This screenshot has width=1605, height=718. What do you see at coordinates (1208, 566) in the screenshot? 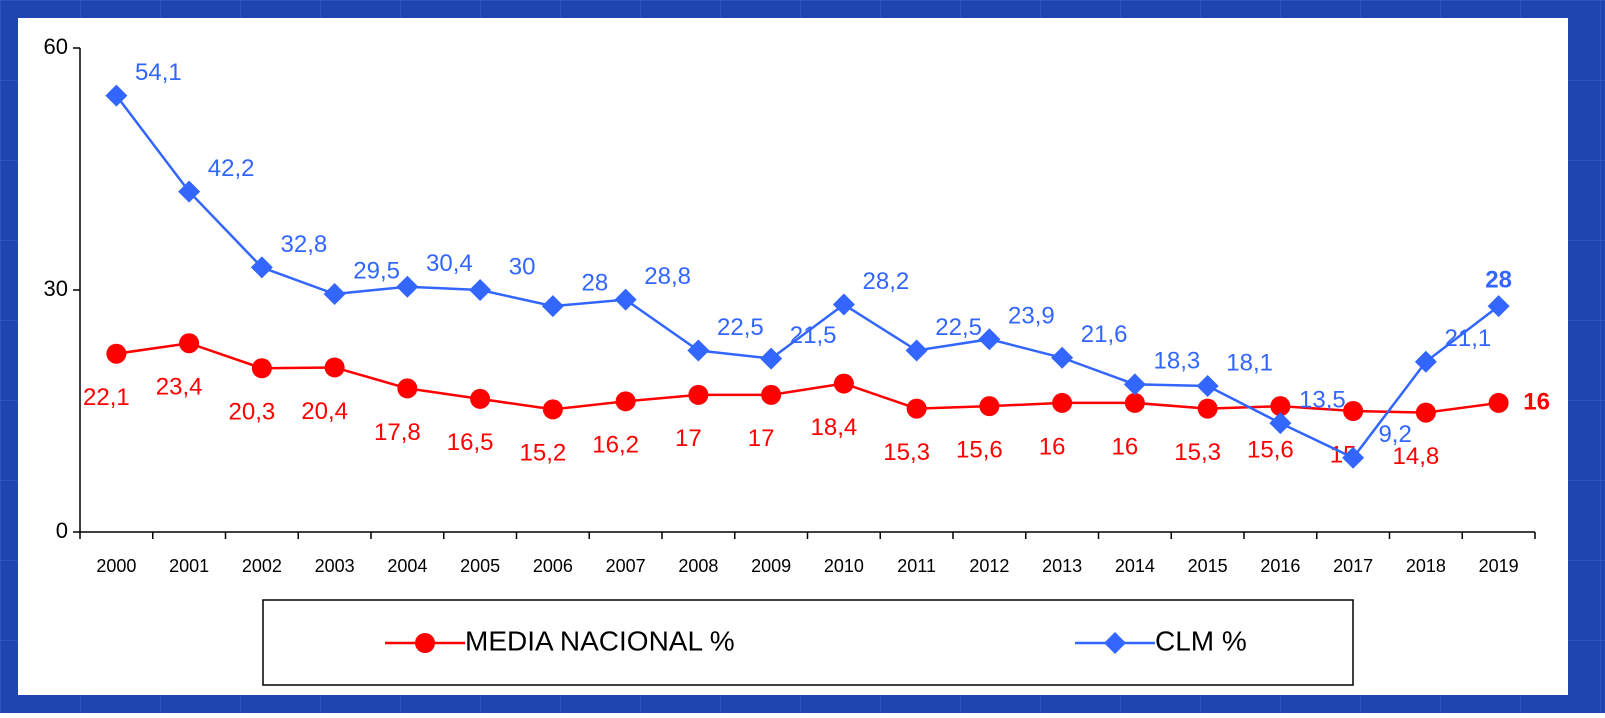
I see `x-tick-label: 2015` at bounding box center [1208, 566].